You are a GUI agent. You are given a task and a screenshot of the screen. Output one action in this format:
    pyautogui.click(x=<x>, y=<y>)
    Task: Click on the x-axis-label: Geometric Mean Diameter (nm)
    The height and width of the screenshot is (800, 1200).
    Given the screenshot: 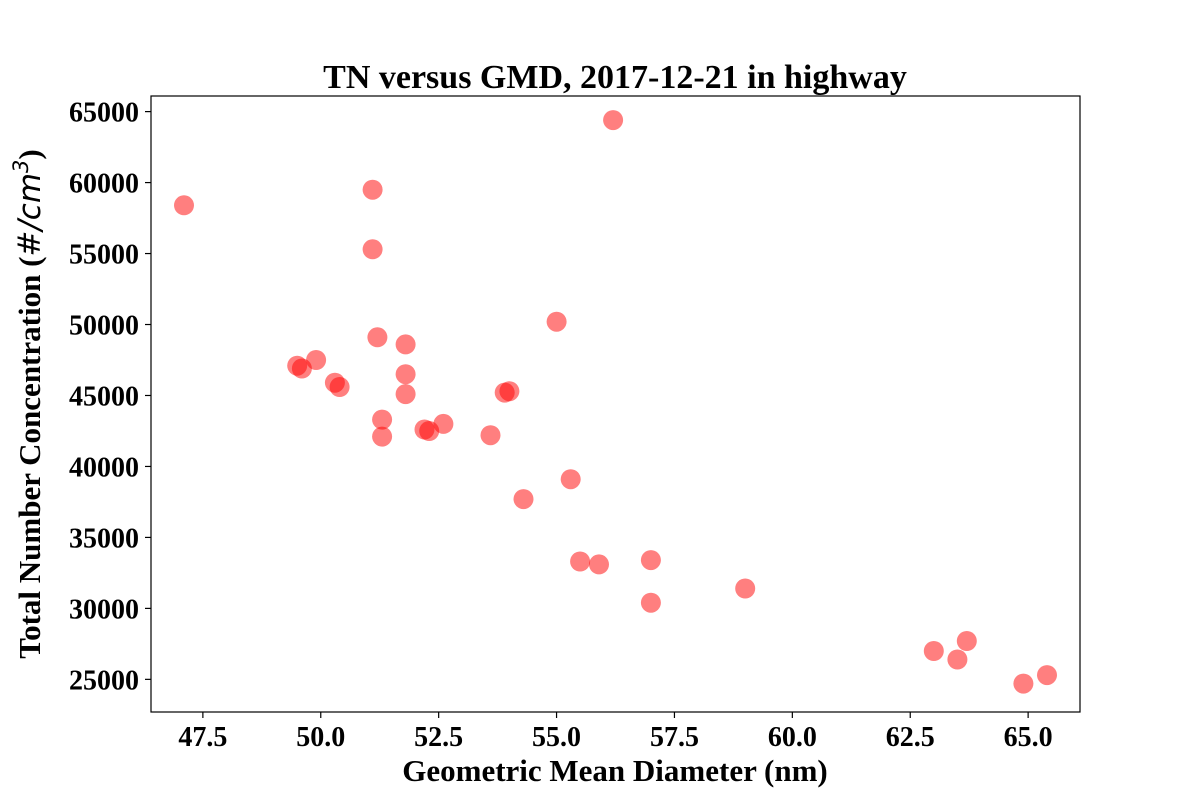 What is the action you would take?
    pyautogui.click(x=615, y=770)
    